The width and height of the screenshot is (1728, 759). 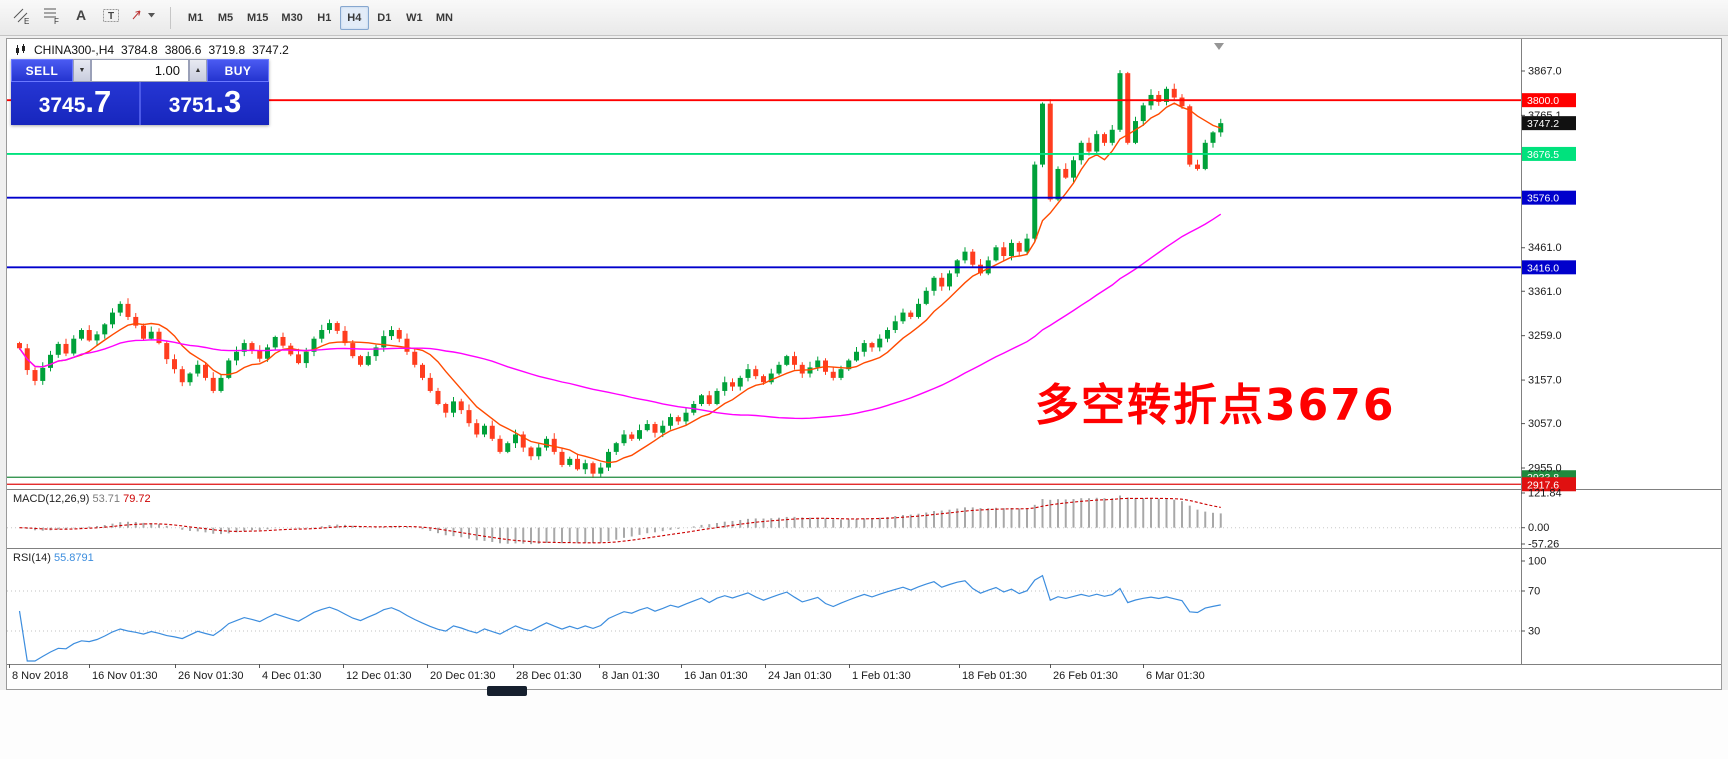 I want to click on price-tick-label: 3361.0, so click(x=1545, y=292).